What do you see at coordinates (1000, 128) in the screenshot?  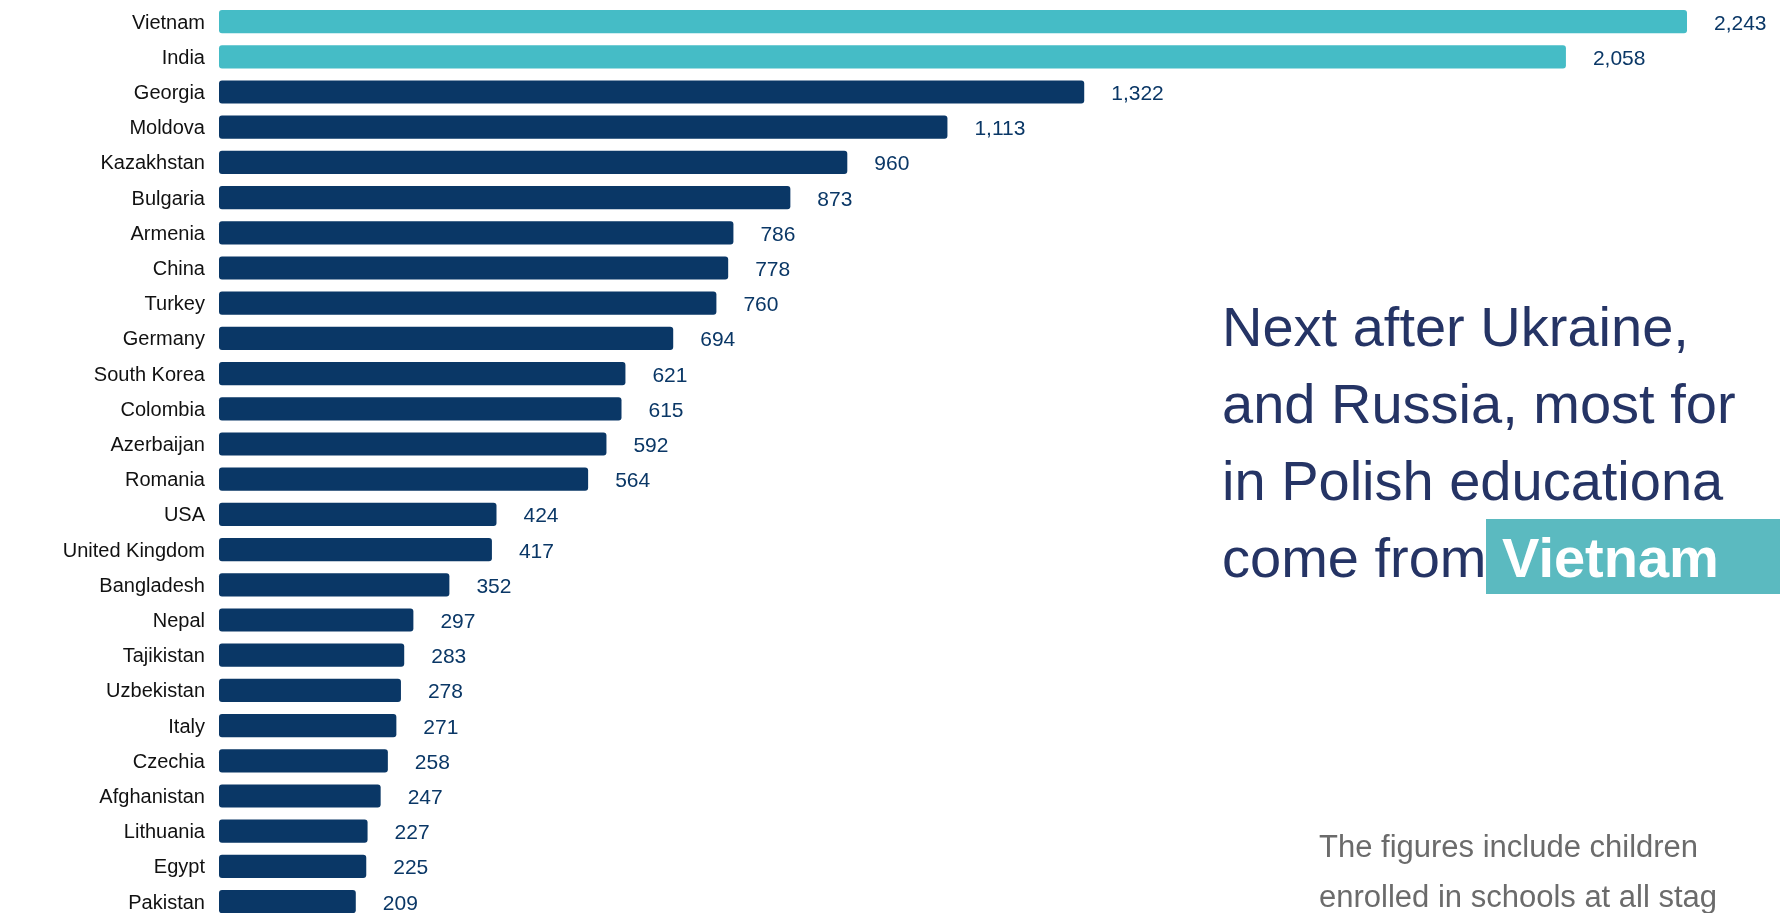 I see `data-label: 1,113` at bounding box center [1000, 128].